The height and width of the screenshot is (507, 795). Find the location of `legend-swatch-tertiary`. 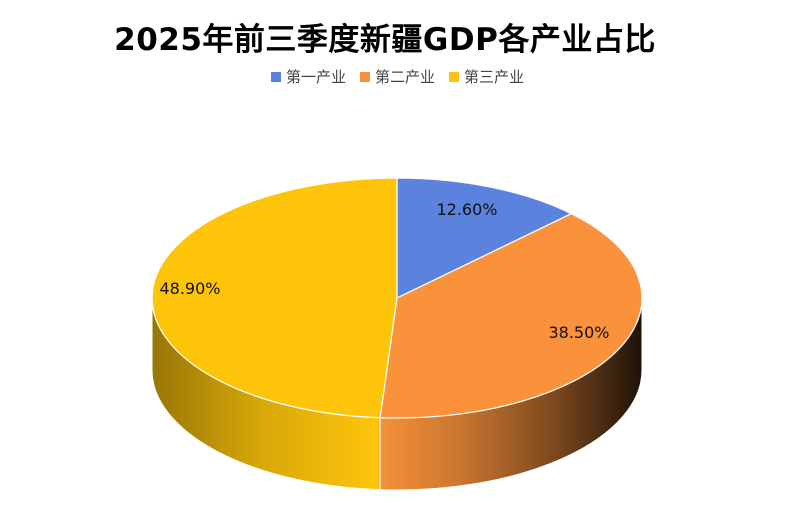

legend-swatch-tertiary is located at coordinates (454, 76).